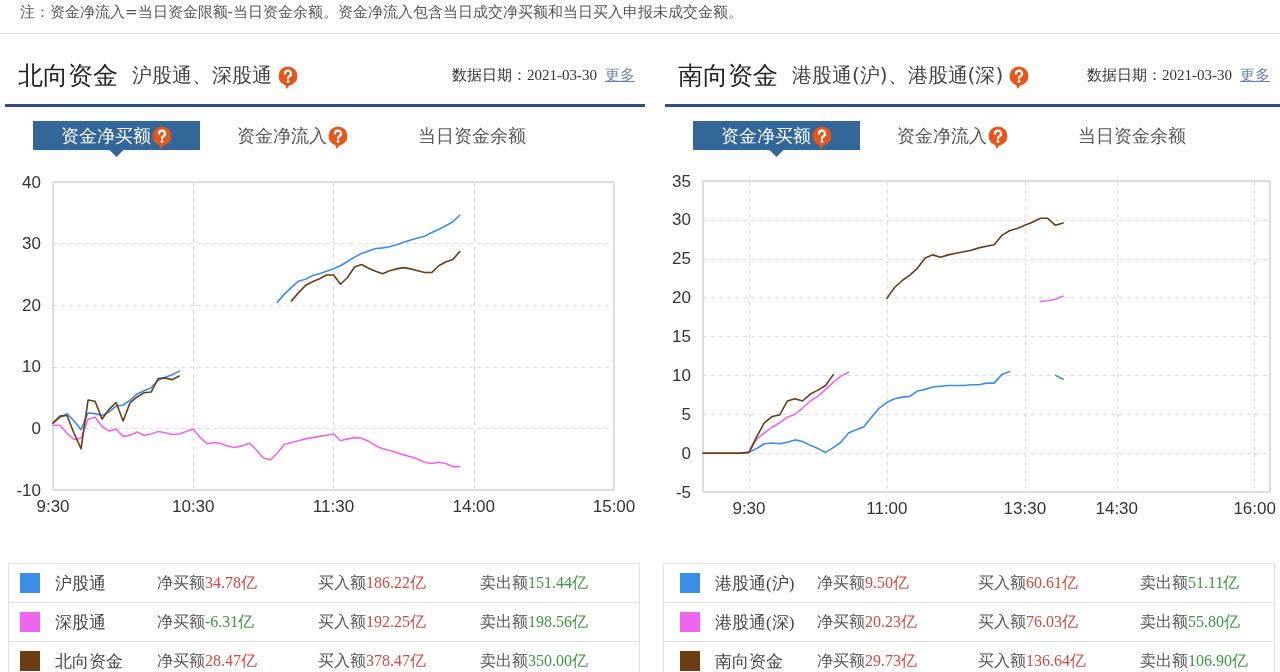 The height and width of the screenshot is (672, 1280). Describe the element at coordinates (372, 583) in the screenshot. I see `text: 买入额186.22亿` at that location.